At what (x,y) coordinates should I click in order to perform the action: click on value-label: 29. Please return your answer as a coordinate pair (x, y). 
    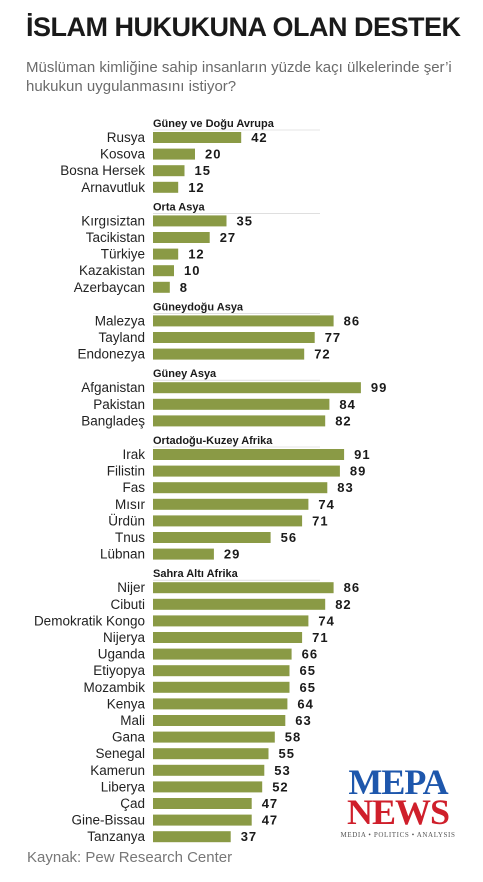
    Looking at the image, I should click on (232, 554).